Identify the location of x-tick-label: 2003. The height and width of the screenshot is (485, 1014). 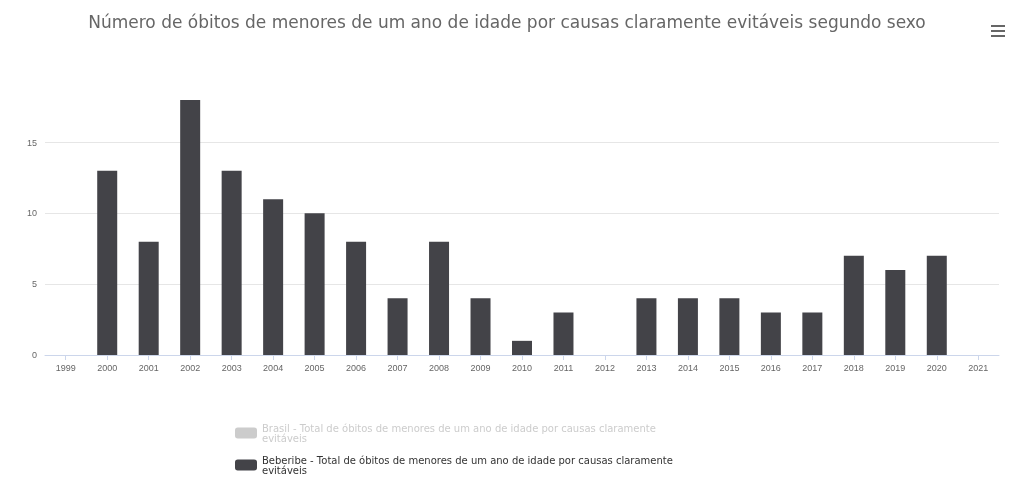
(231, 367).